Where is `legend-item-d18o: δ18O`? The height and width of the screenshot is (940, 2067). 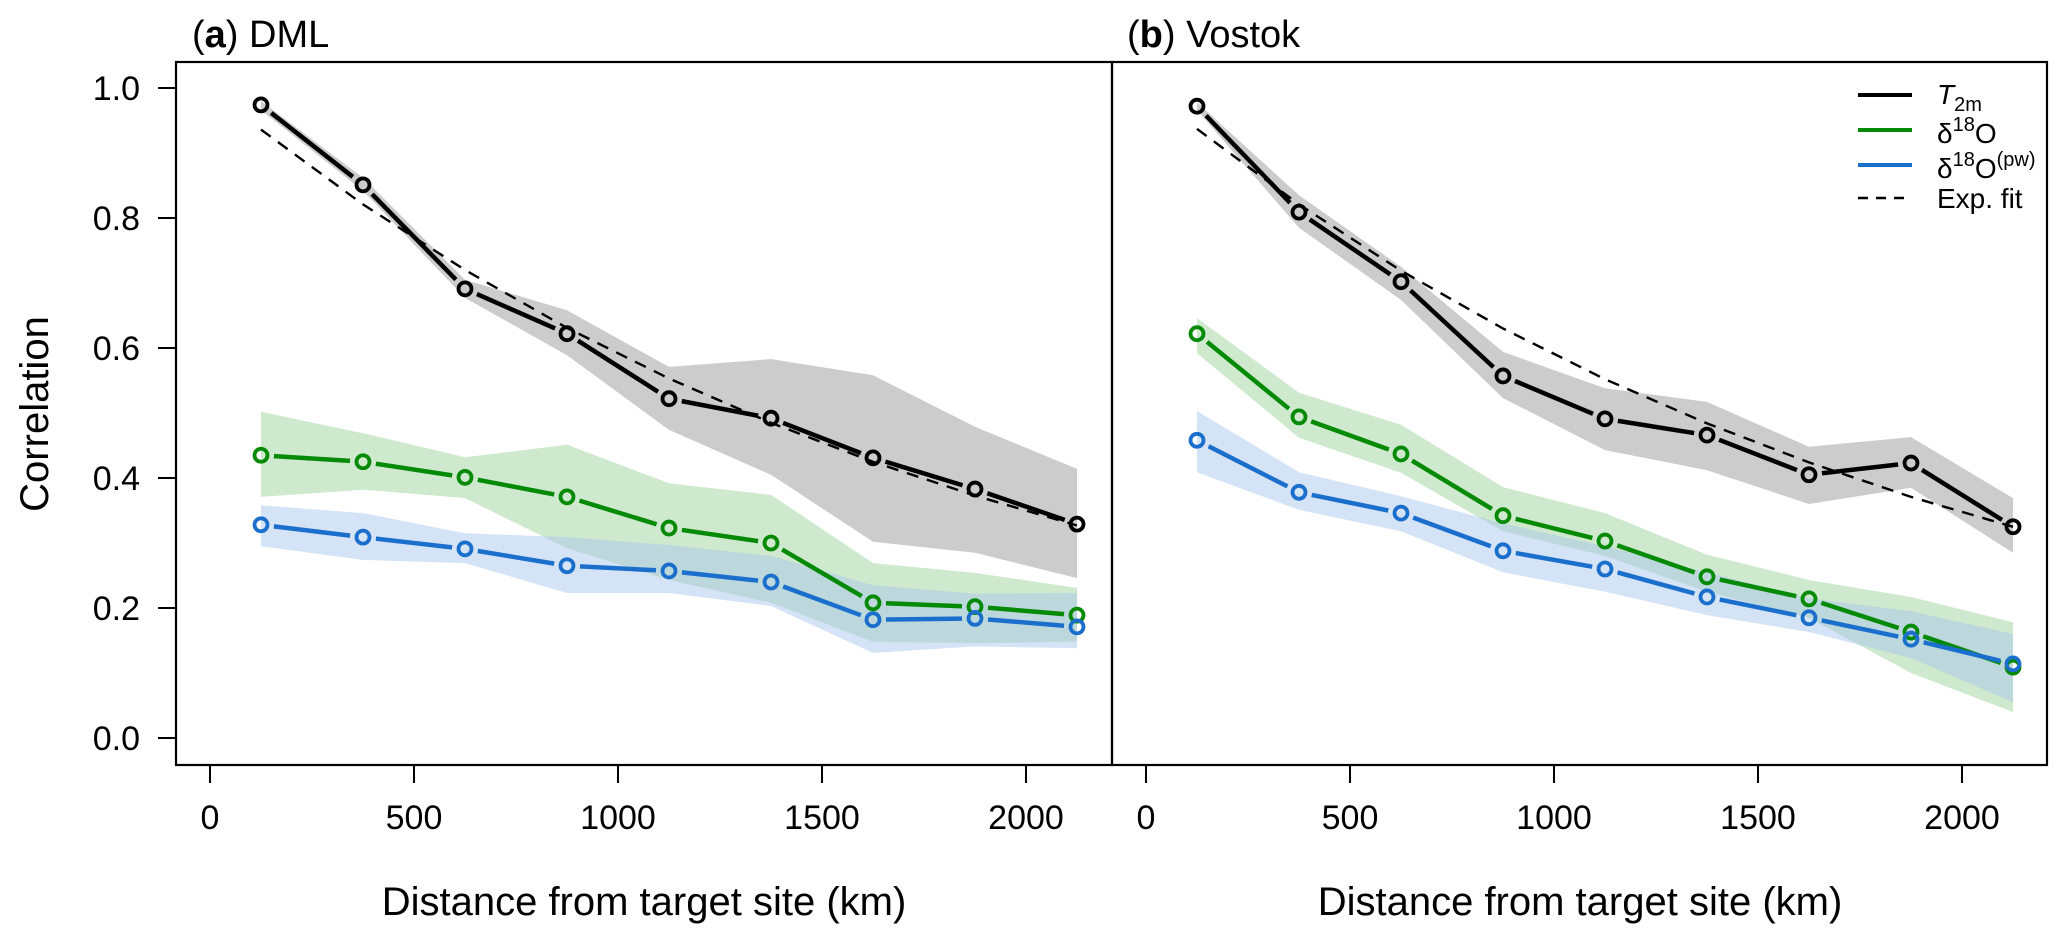 legend-item-d18o: δ18O is located at coordinates (1927, 131).